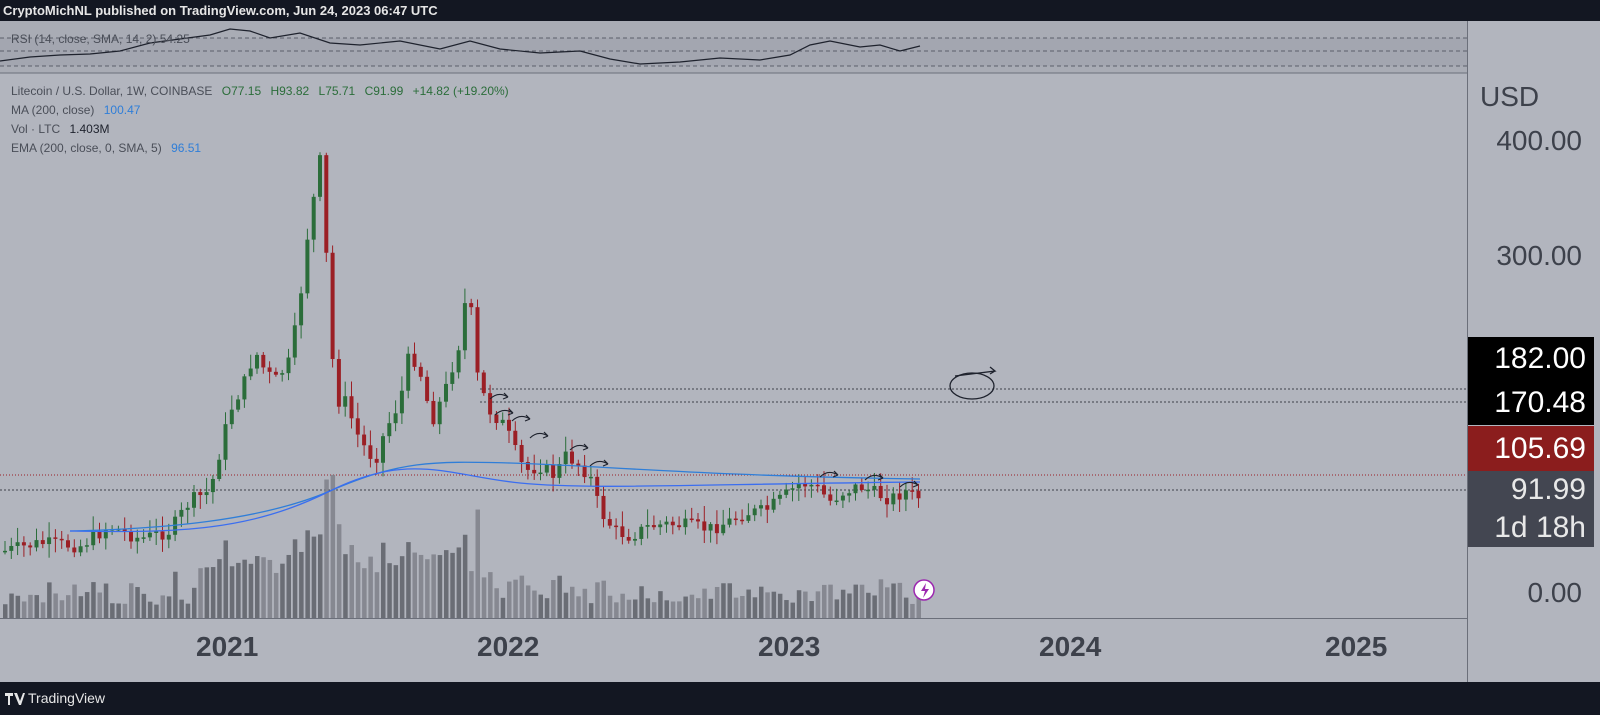  I want to click on tradingview-logo-icon, so click(15, 699).